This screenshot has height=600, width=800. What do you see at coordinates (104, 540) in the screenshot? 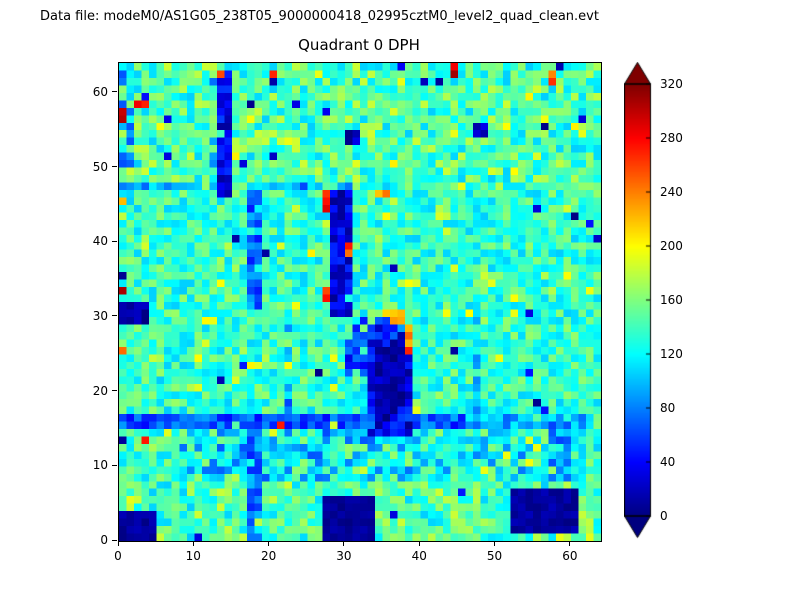
I see `y-tick-label: 0` at bounding box center [104, 540].